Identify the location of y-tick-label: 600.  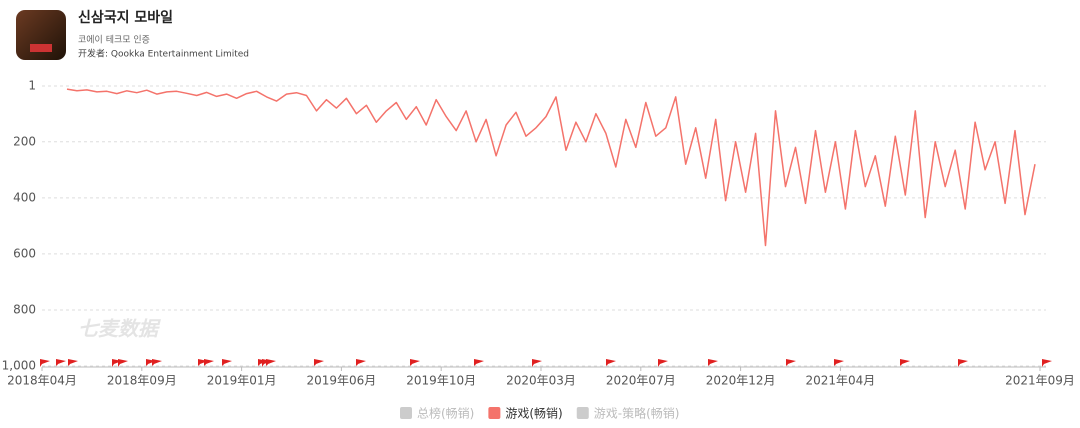
(24, 253).